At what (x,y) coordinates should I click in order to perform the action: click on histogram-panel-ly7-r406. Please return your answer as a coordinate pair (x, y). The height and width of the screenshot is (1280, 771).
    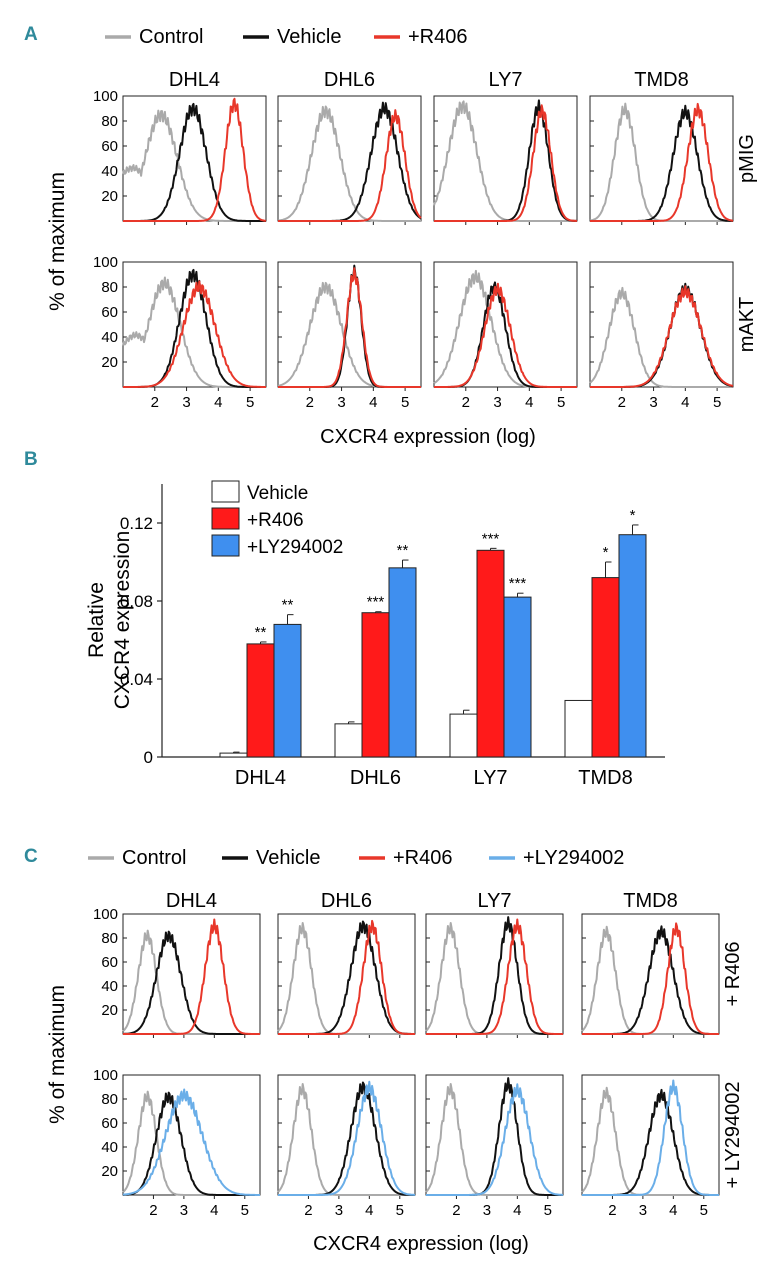
    Looking at the image, I should click on (494, 975).